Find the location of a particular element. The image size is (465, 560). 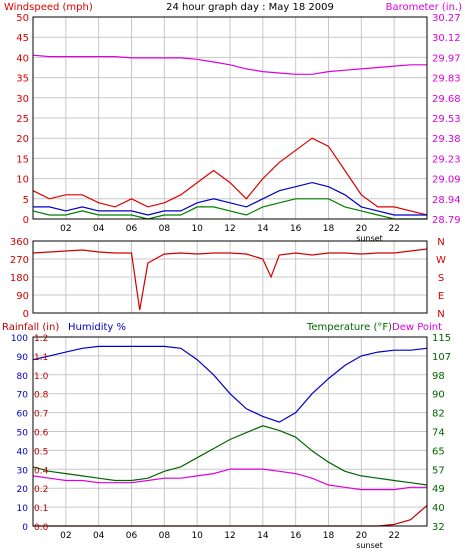

temperature-tick-label: 74 is located at coordinates (438, 433).